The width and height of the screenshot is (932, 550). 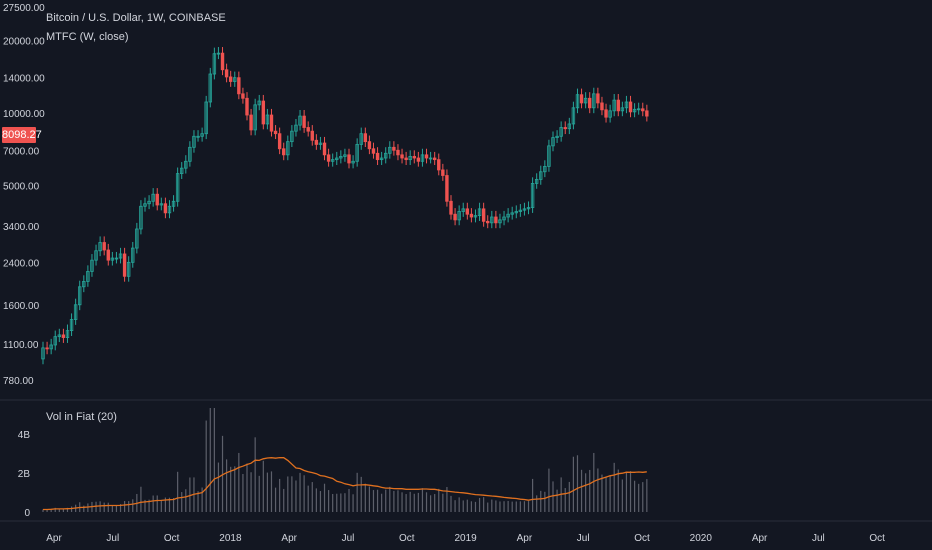 I want to click on volume-indicator-label: Vol in Fiat (20), so click(x=81, y=417).